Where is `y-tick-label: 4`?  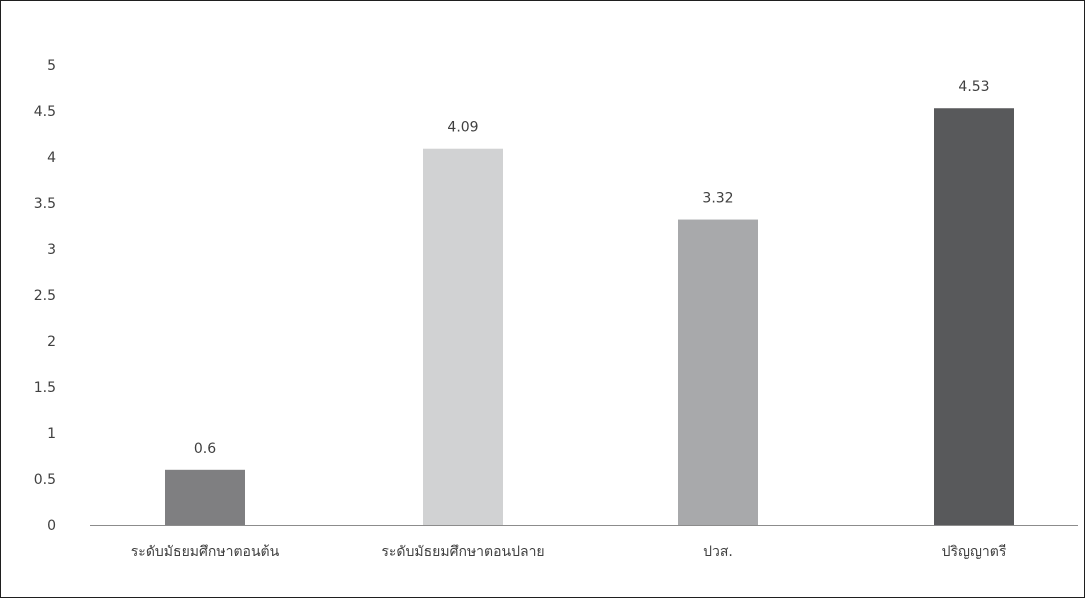 y-tick-label: 4 is located at coordinates (51, 158).